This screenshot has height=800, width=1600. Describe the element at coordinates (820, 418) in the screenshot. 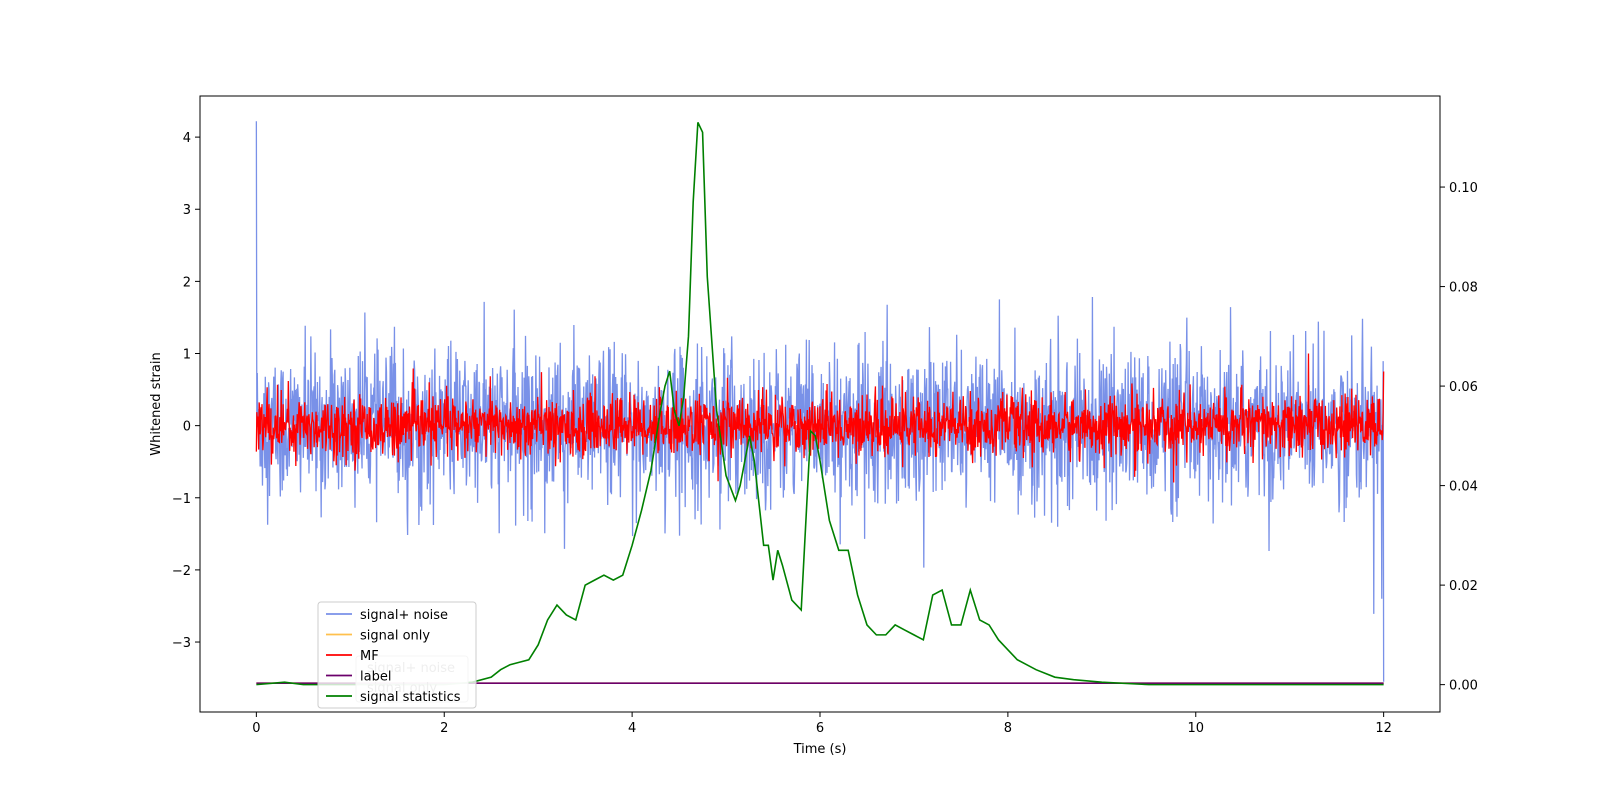

I see `series-mf` at that location.